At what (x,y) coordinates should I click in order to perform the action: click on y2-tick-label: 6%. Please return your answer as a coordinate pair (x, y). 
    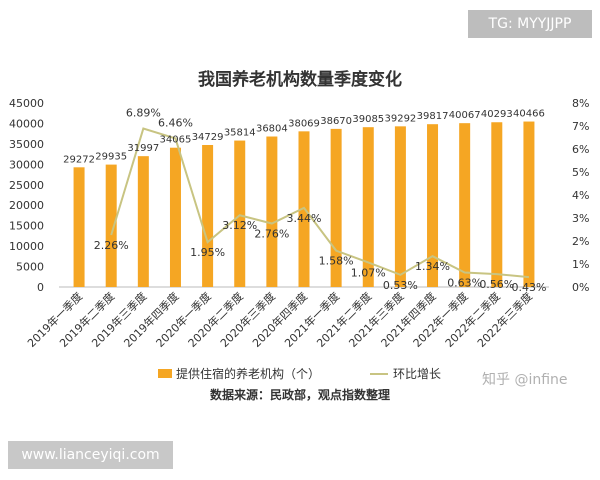
    Looking at the image, I should click on (580, 149).